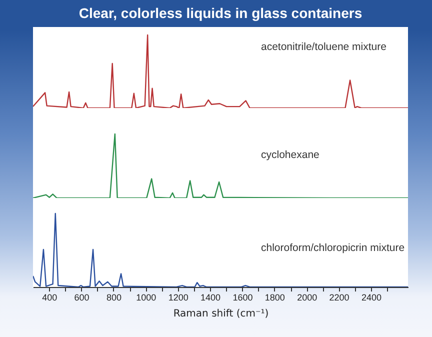 This screenshot has height=337, width=432. What do you see at coordinates (146, 297) in the screenshot?
I see `x-tick-label: 1000` at bounding box center [146, 297].